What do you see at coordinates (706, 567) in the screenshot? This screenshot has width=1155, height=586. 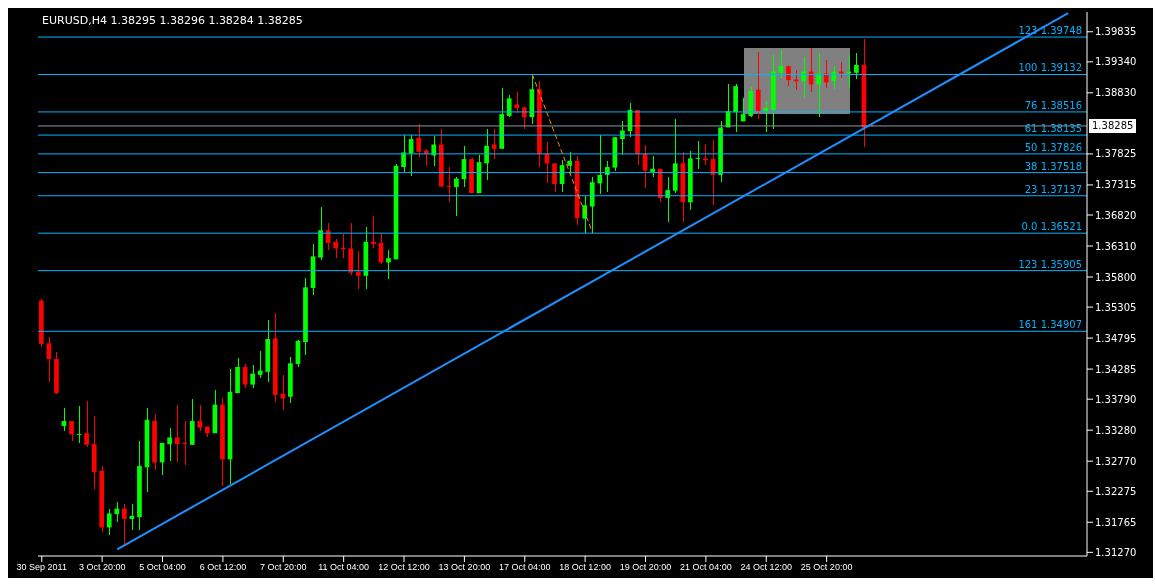 I see `x-tick-label: 21 Oct 04:00` at bounding box center [706, 567].